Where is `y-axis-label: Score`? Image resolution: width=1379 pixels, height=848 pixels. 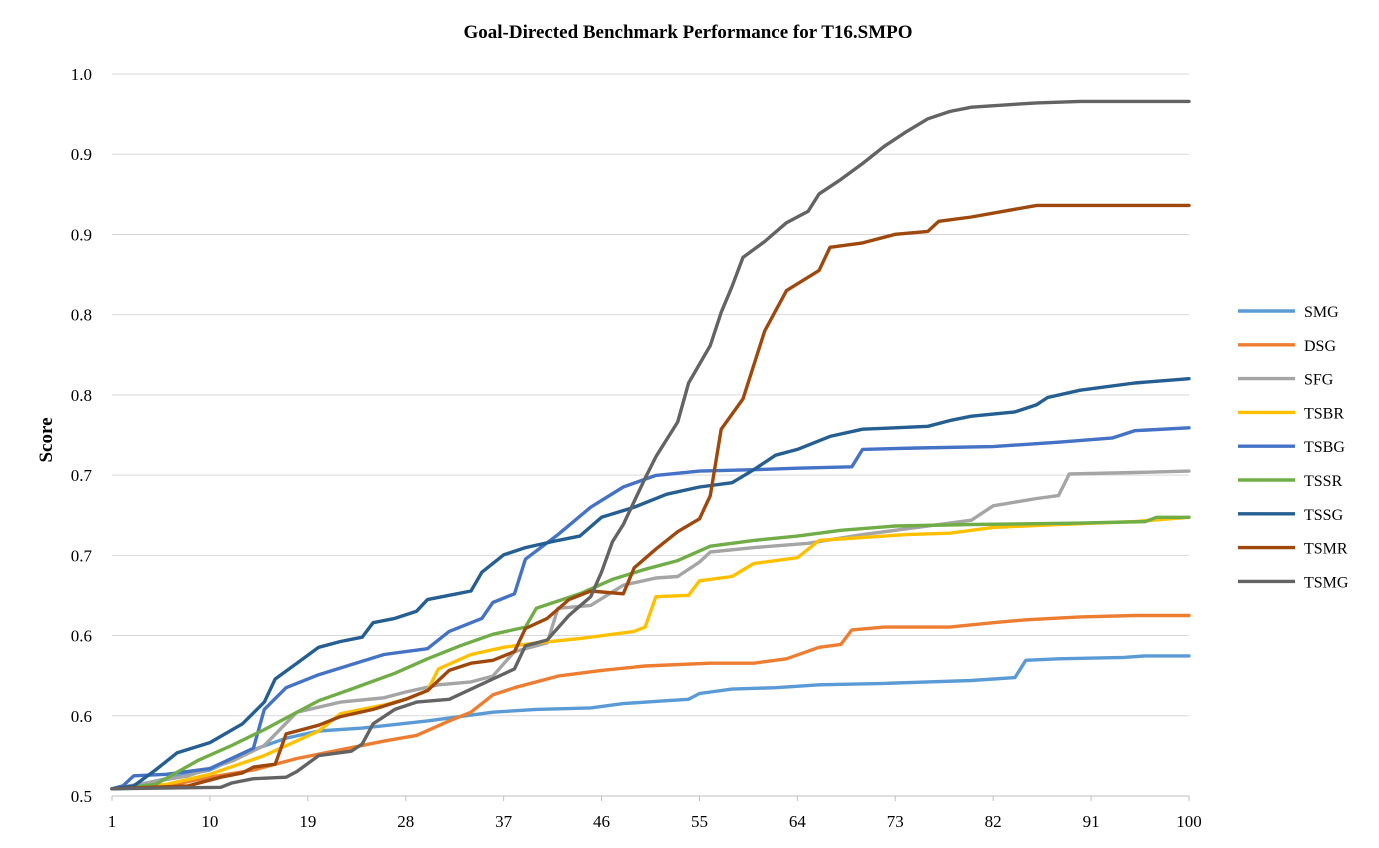
y-axis-label: Score is located at coordinates (46, 439).